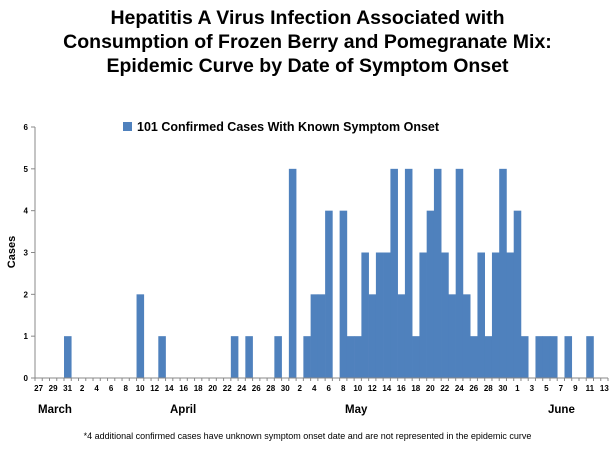 The height and width of the screenshot is (450, 615). I want to click on y-tick-label: 6, so click(26, 127).